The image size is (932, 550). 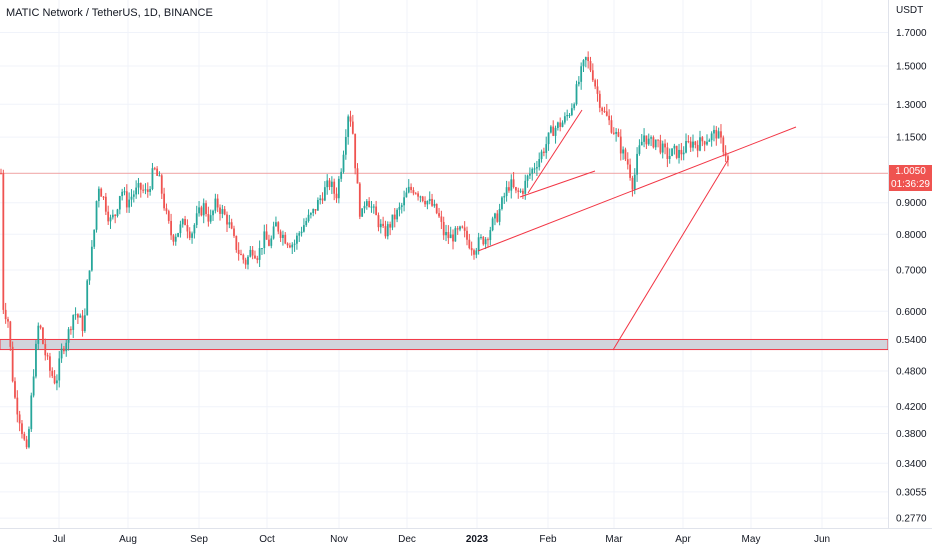 What do you see at coordinates (670, 255) in the screenshot?
I see `projection-line` at bounding box center [670, 255].